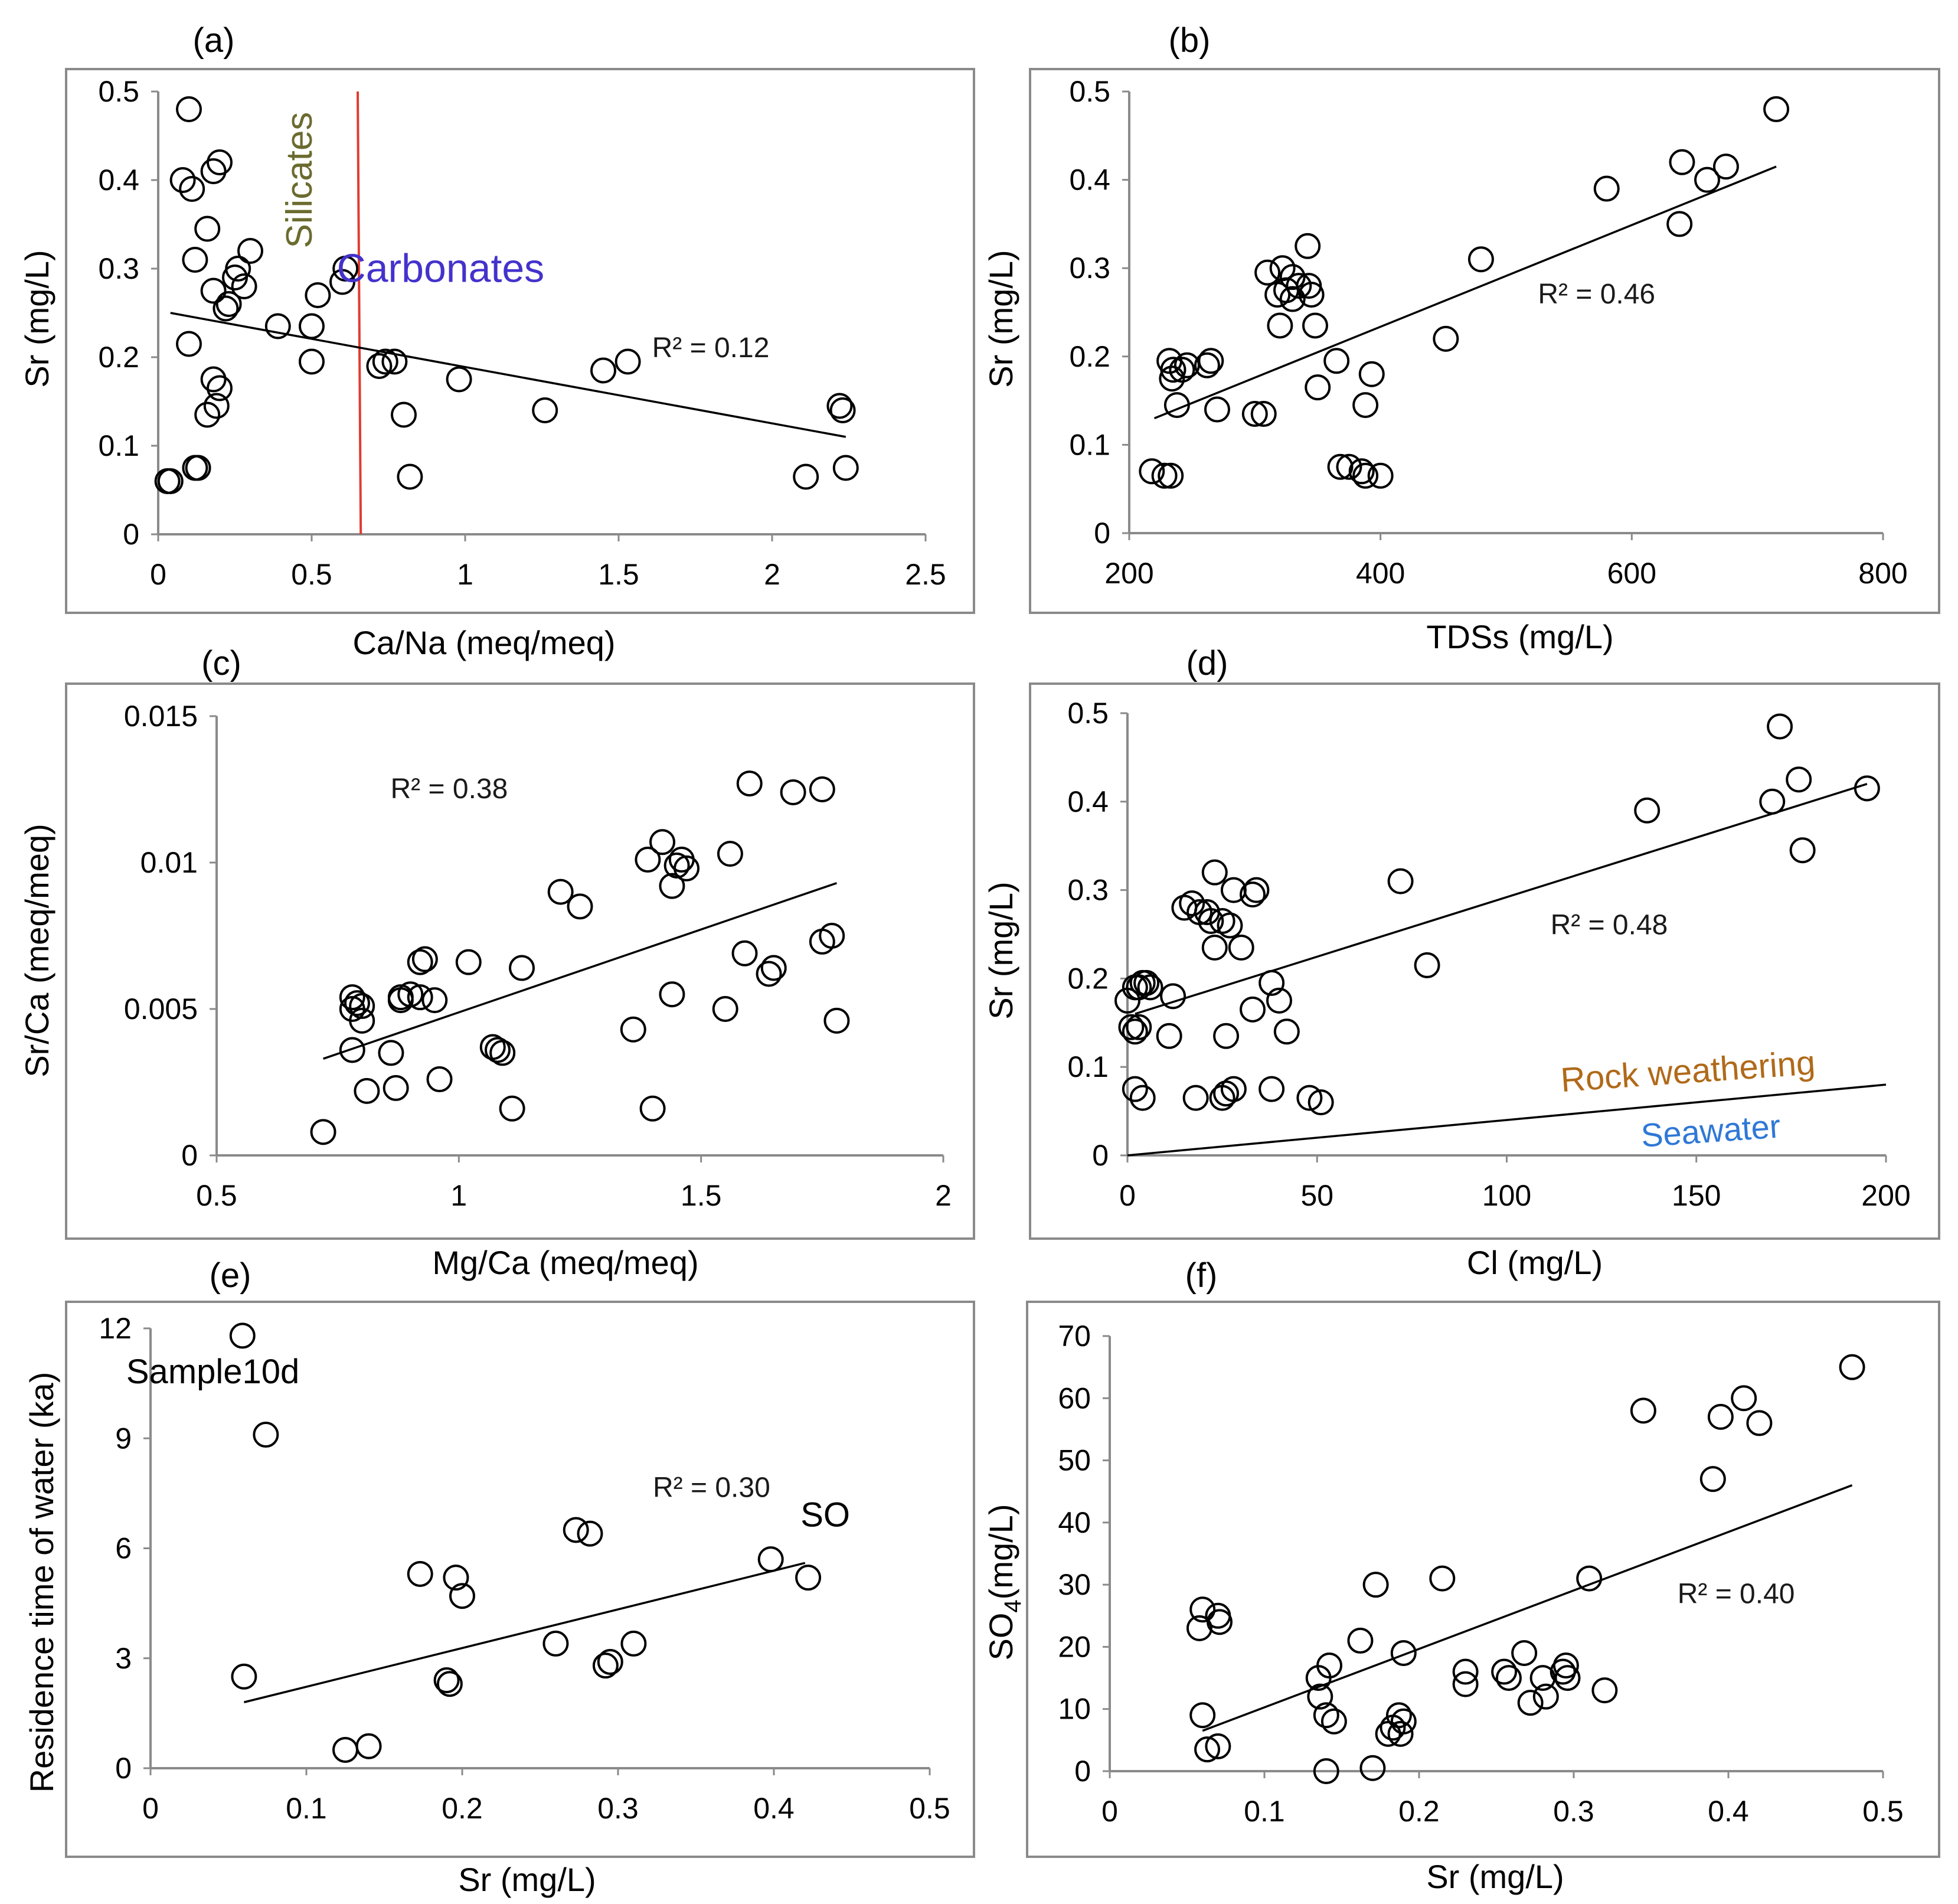  Describe the element at coordinates (465, 574) in the screenshot. I see `panel-a-x-tick-label: 1` at that location.